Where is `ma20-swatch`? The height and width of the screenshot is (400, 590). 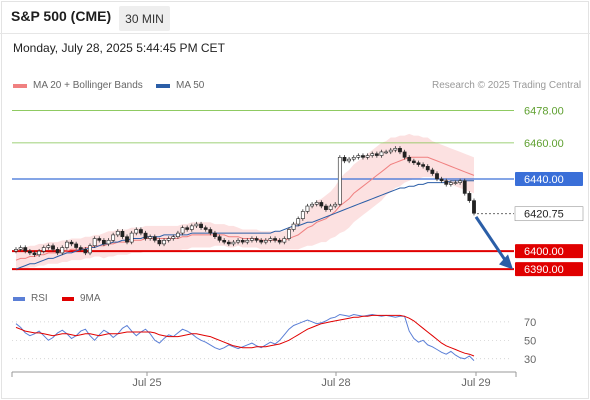
ma20-swatch is located at coordinates (20, 85).